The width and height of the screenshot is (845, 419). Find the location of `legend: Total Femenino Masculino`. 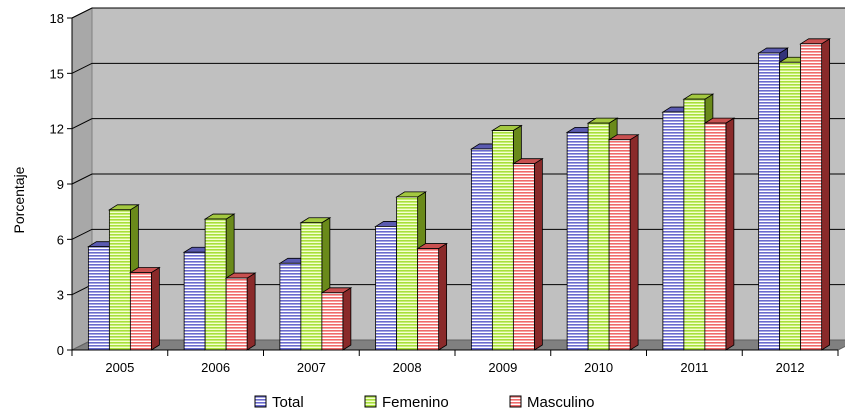

legend: Total Femenino Masculino is located at coordinates (424, 402).